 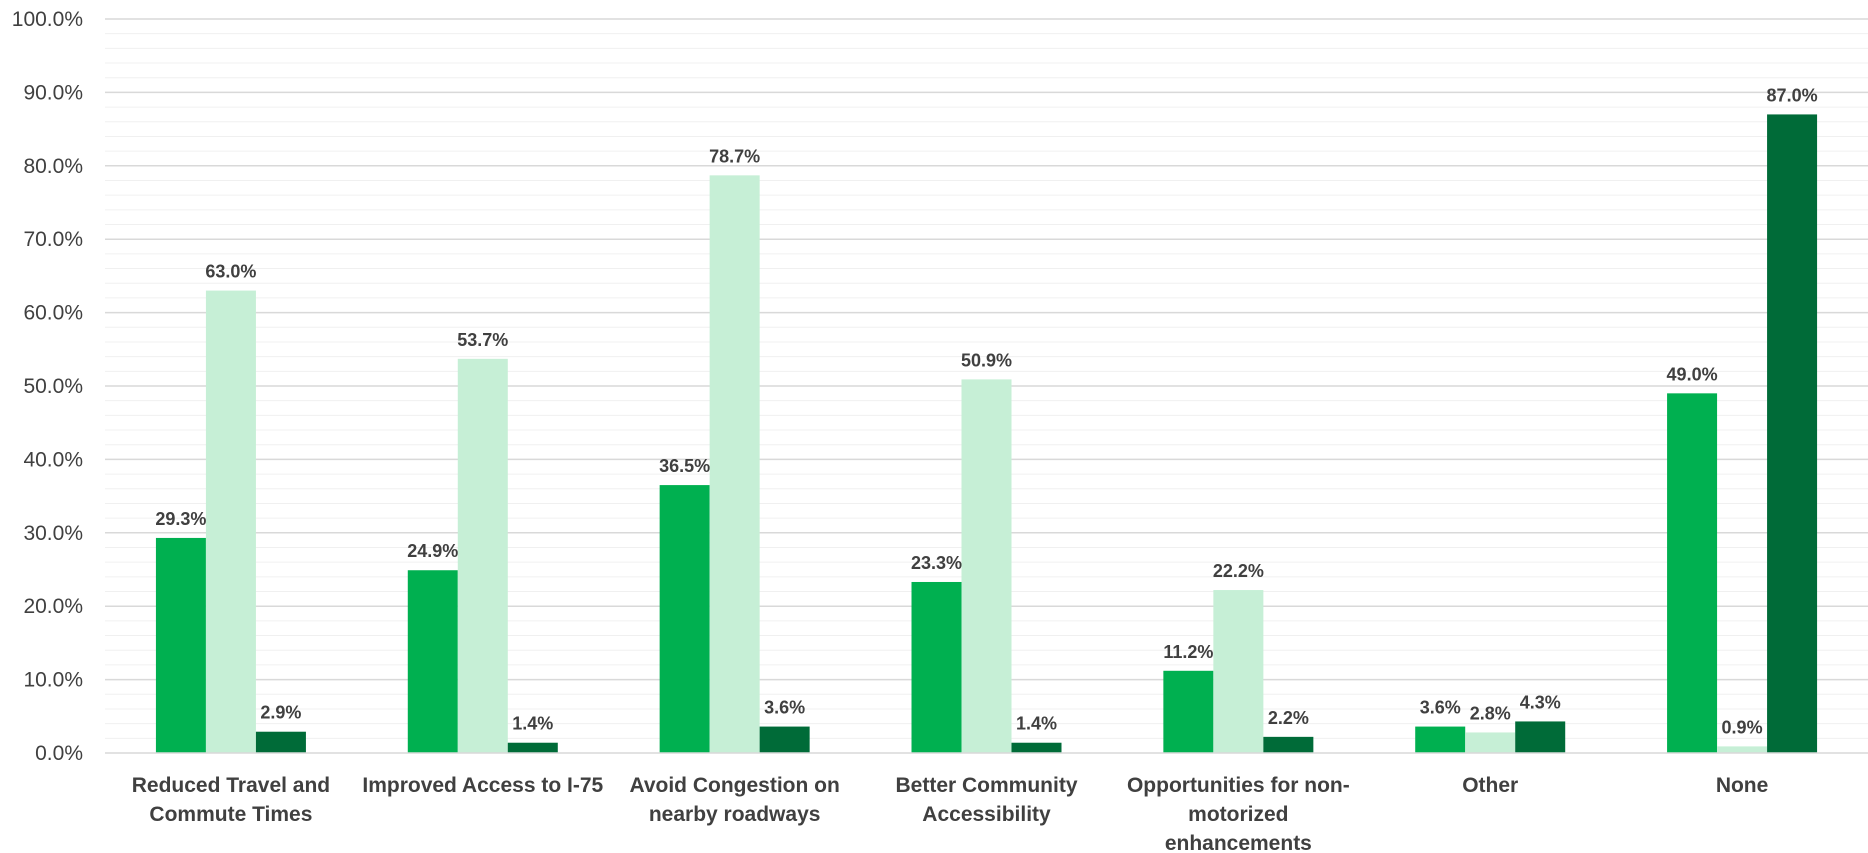 I want to click on category-label: Other, so click(x=1490, y=785).